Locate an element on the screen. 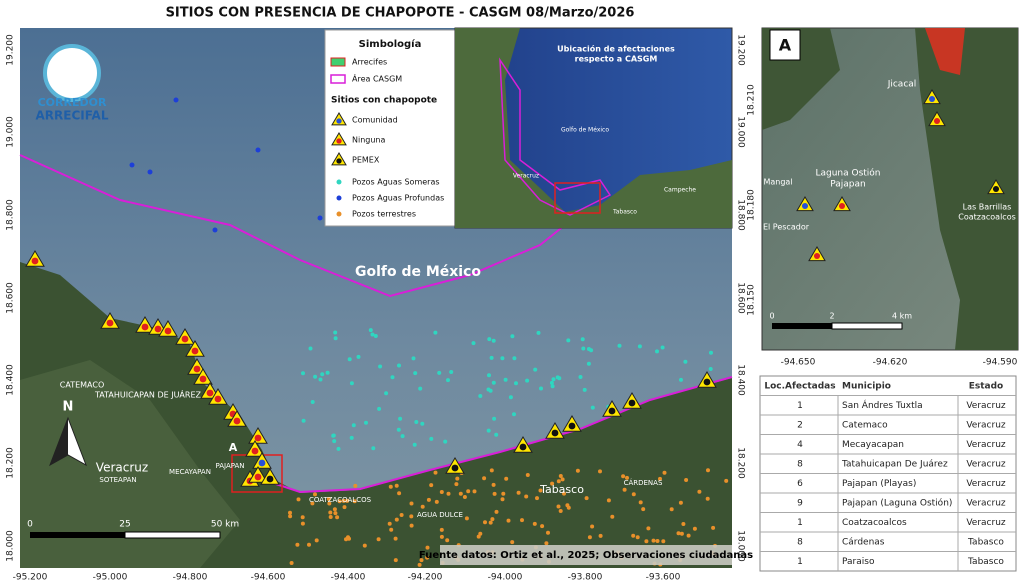 The width and height of the screenshot is (1024, 584). legend-label: Pozos Aguas Someras is located at coordinates (396, 182).